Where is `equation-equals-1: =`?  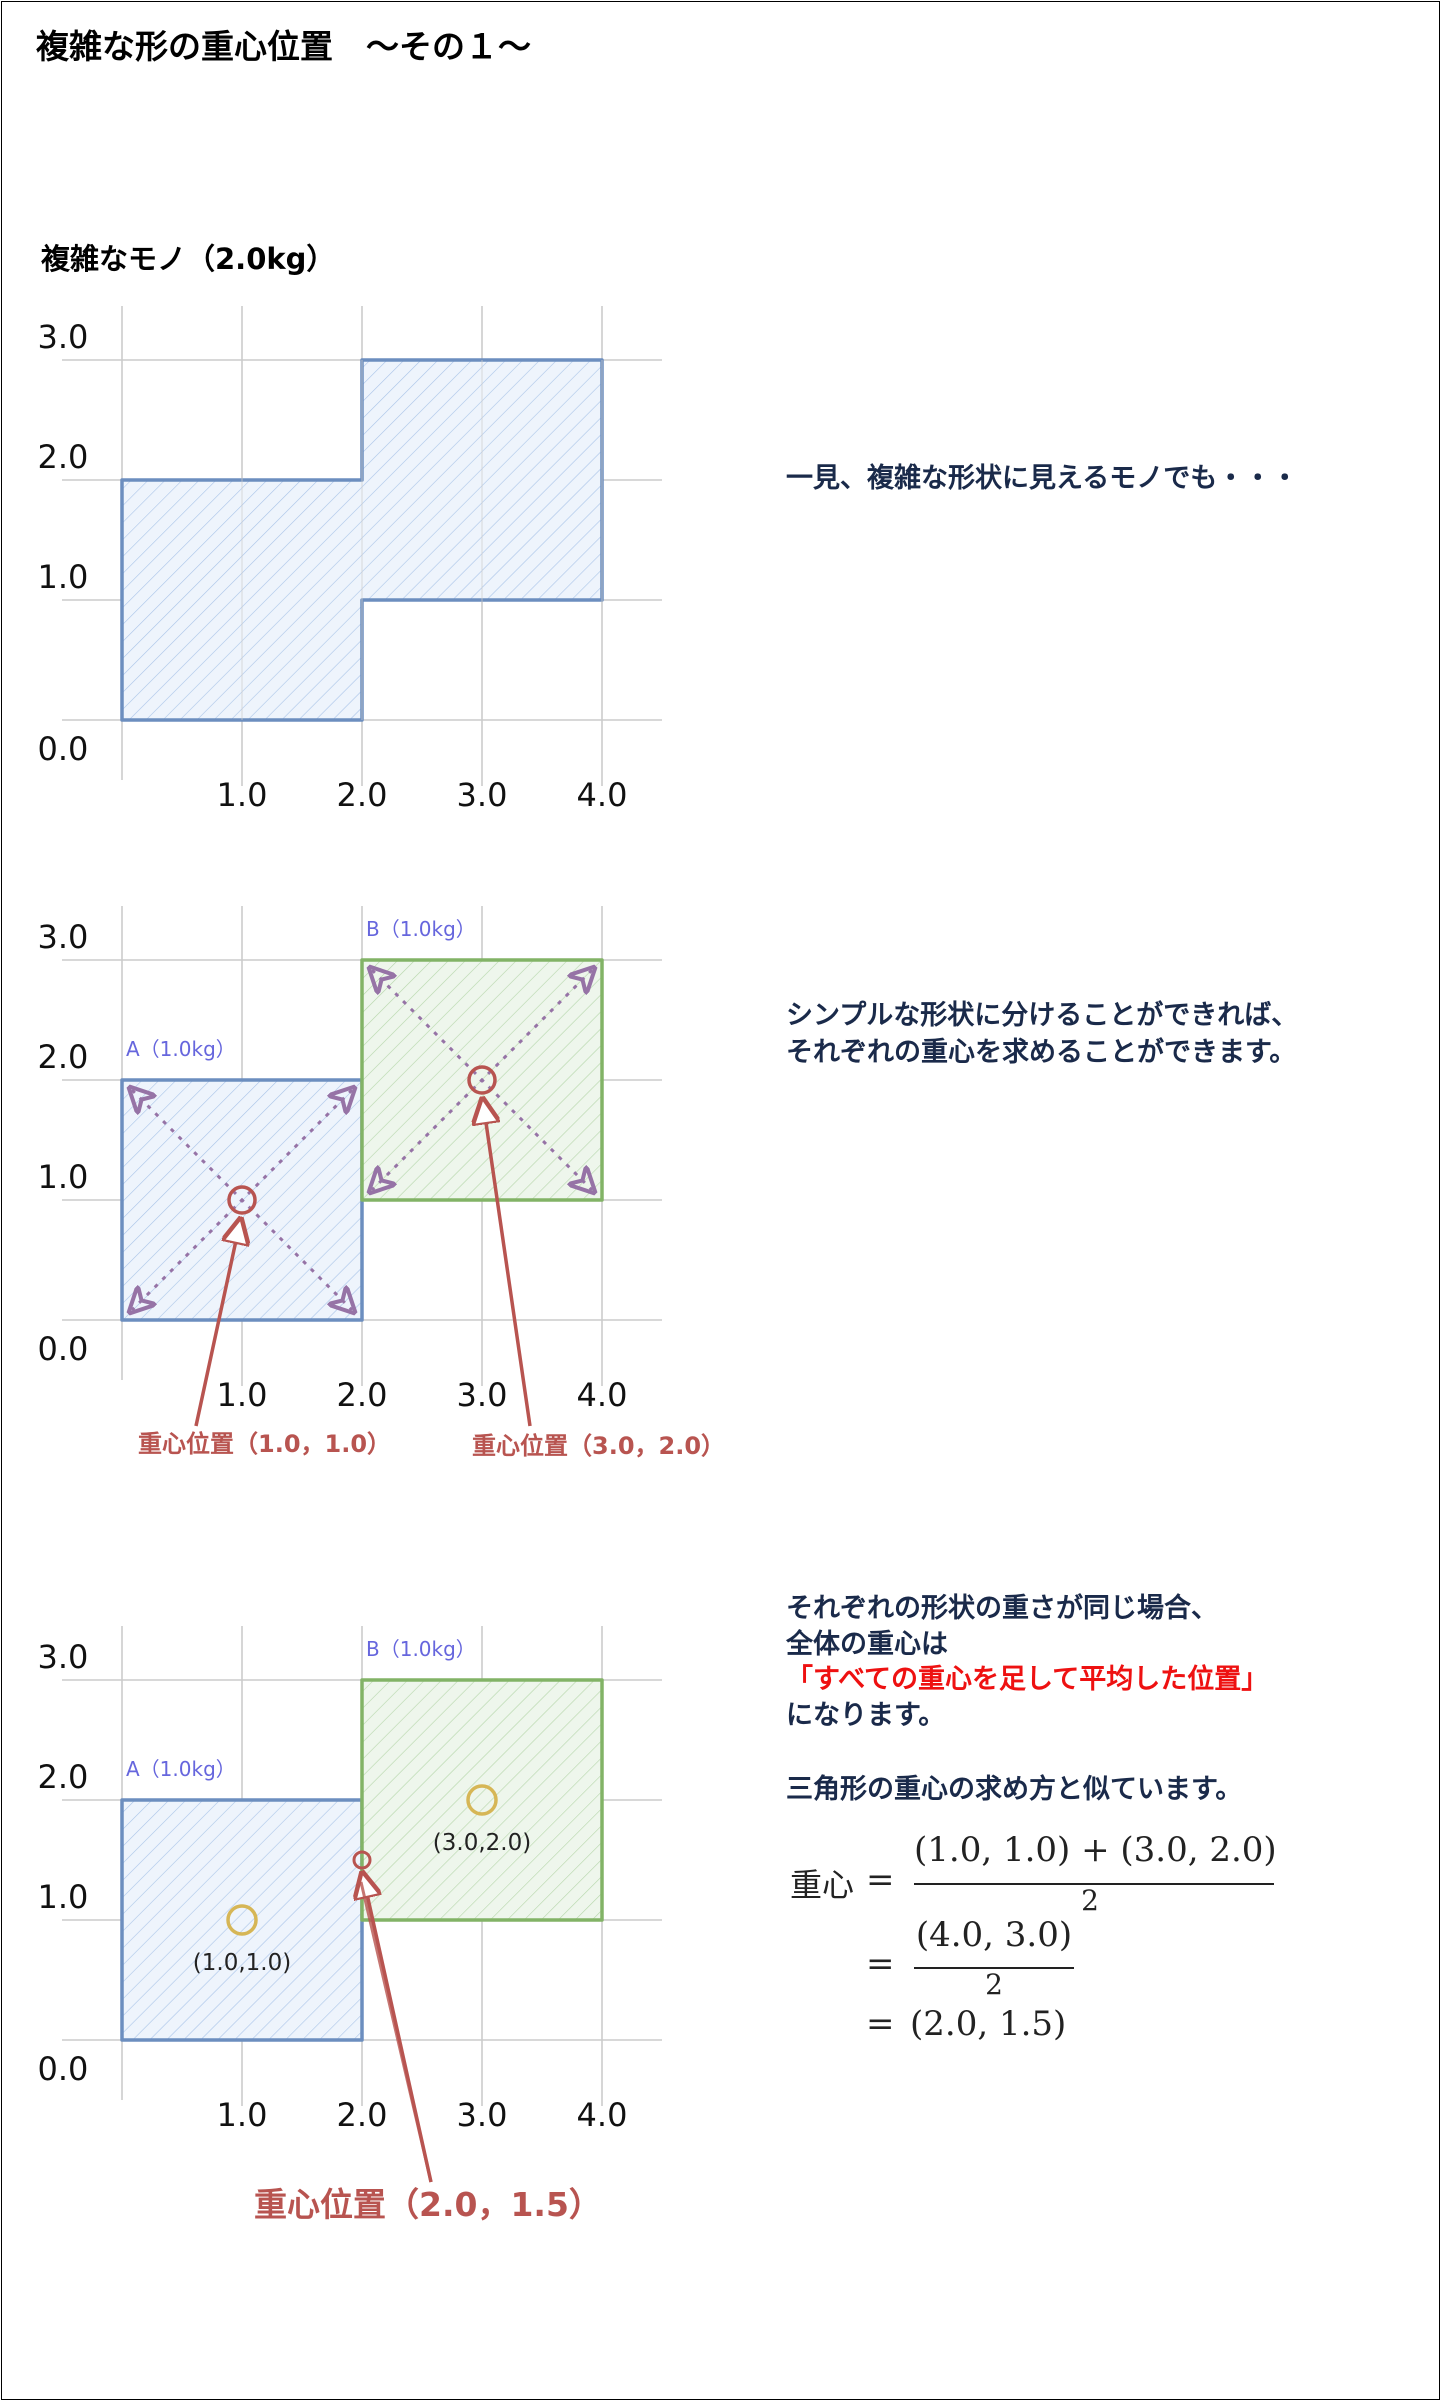
equation-equals-1: = is located at coordinates (880, 1880).